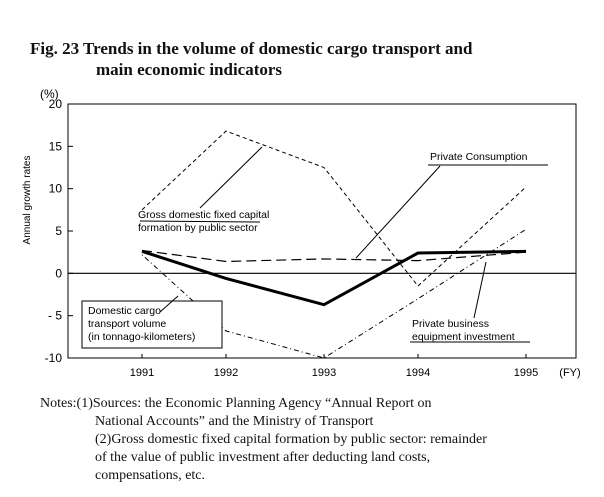 The width and height of the screenshot is (604, 497). What do you see at coordinates (200, 221) in the screenshot?
I see `annotation-public-capital-underline` at bounding box center [200, 221].